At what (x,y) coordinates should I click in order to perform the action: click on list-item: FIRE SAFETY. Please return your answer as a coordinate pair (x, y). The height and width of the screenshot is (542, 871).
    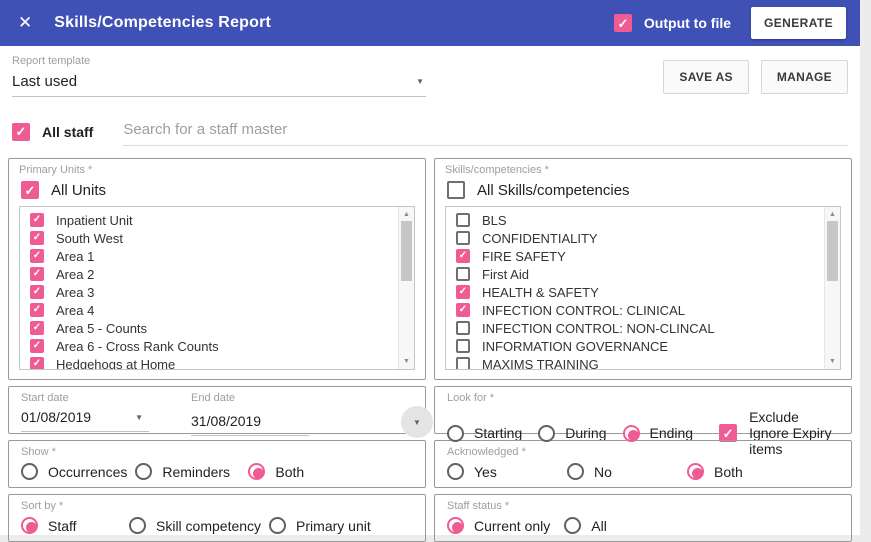
    Looking at the image, I should click on (640, 256).